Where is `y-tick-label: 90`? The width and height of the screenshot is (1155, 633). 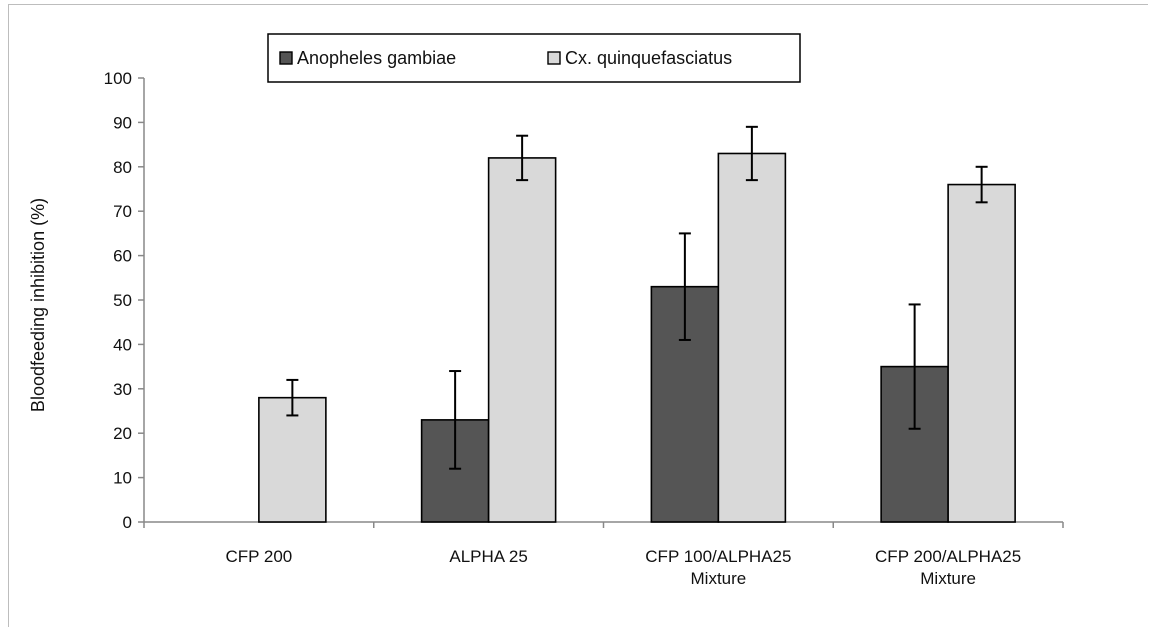
y-tick-label: 90 is located at coordinates (122, 122).